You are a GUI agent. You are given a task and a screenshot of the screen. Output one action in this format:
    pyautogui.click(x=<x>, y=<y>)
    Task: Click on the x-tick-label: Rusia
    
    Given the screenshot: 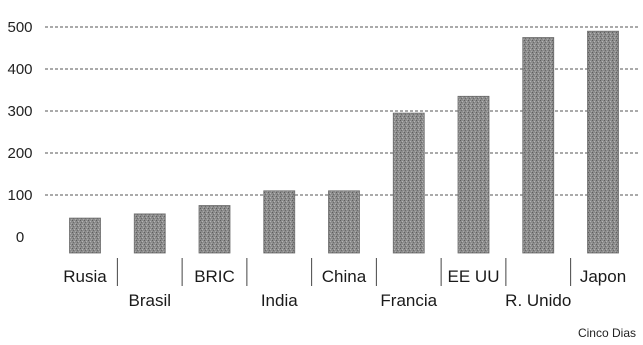 What is the action you would take?
    pyautogui.click(x=85, y=276)
    